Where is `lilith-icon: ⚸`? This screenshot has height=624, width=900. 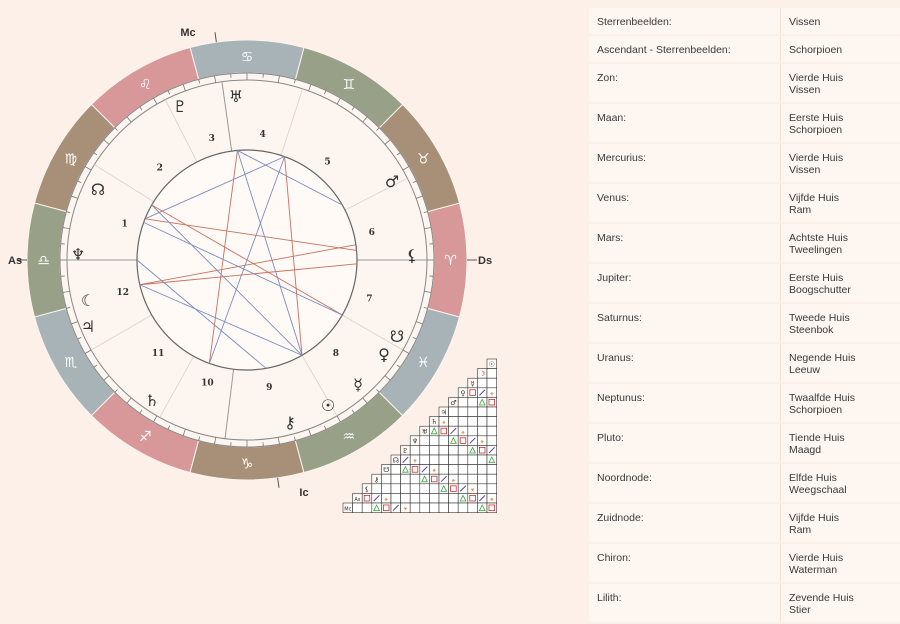
lilith-icon: ⚸ is located at coordinates (412, 255).